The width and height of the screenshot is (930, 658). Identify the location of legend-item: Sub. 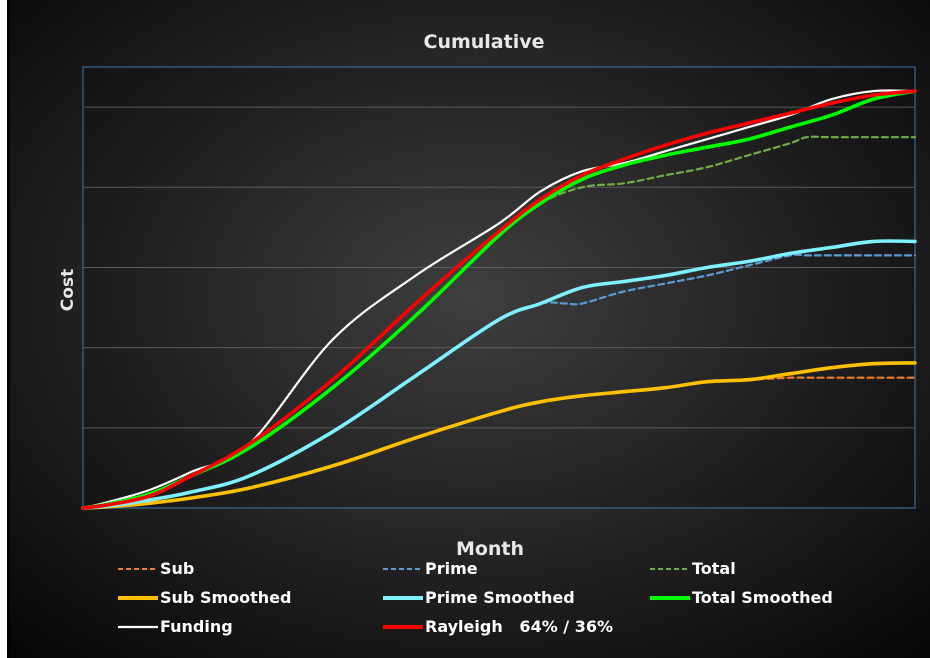
(156, 568).